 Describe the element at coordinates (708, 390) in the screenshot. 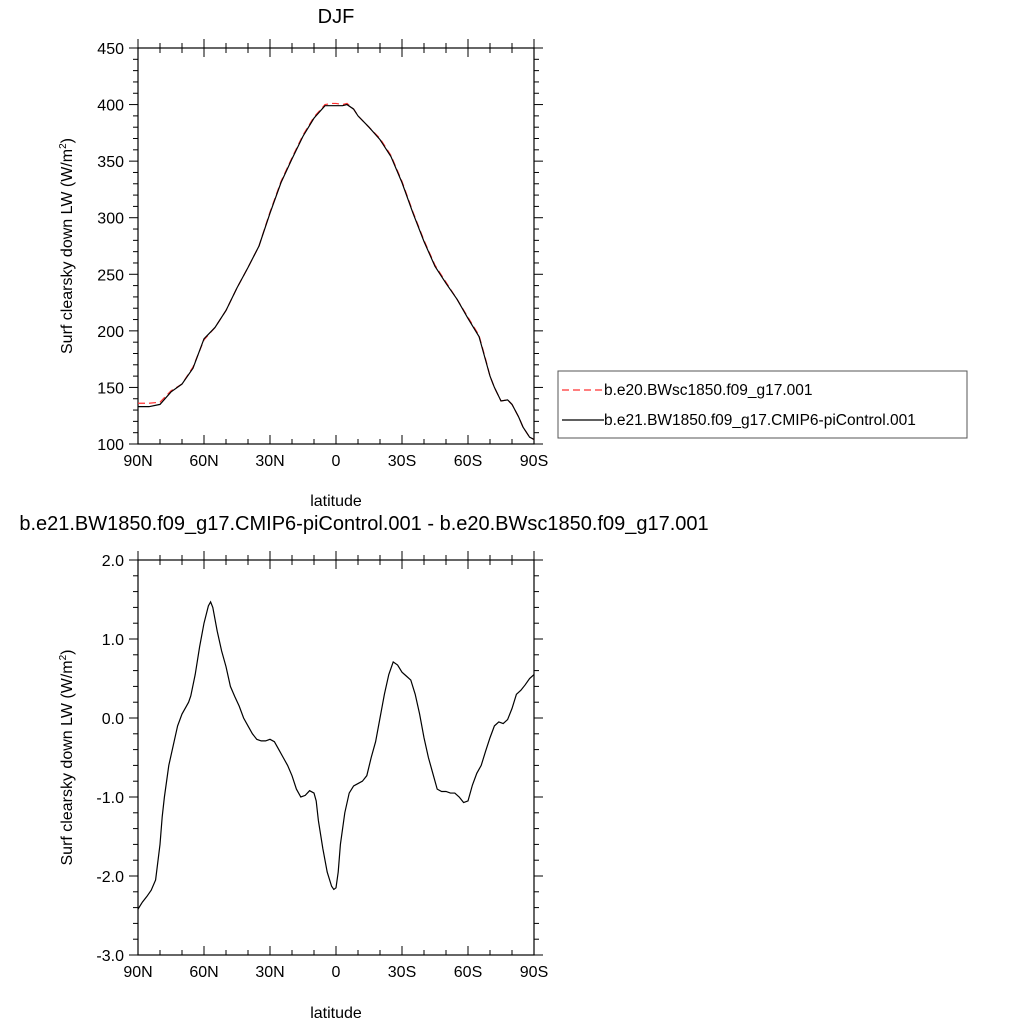

I see `legend-label-0: b.e20.BWsc1850.f09_g17.001` at that location.